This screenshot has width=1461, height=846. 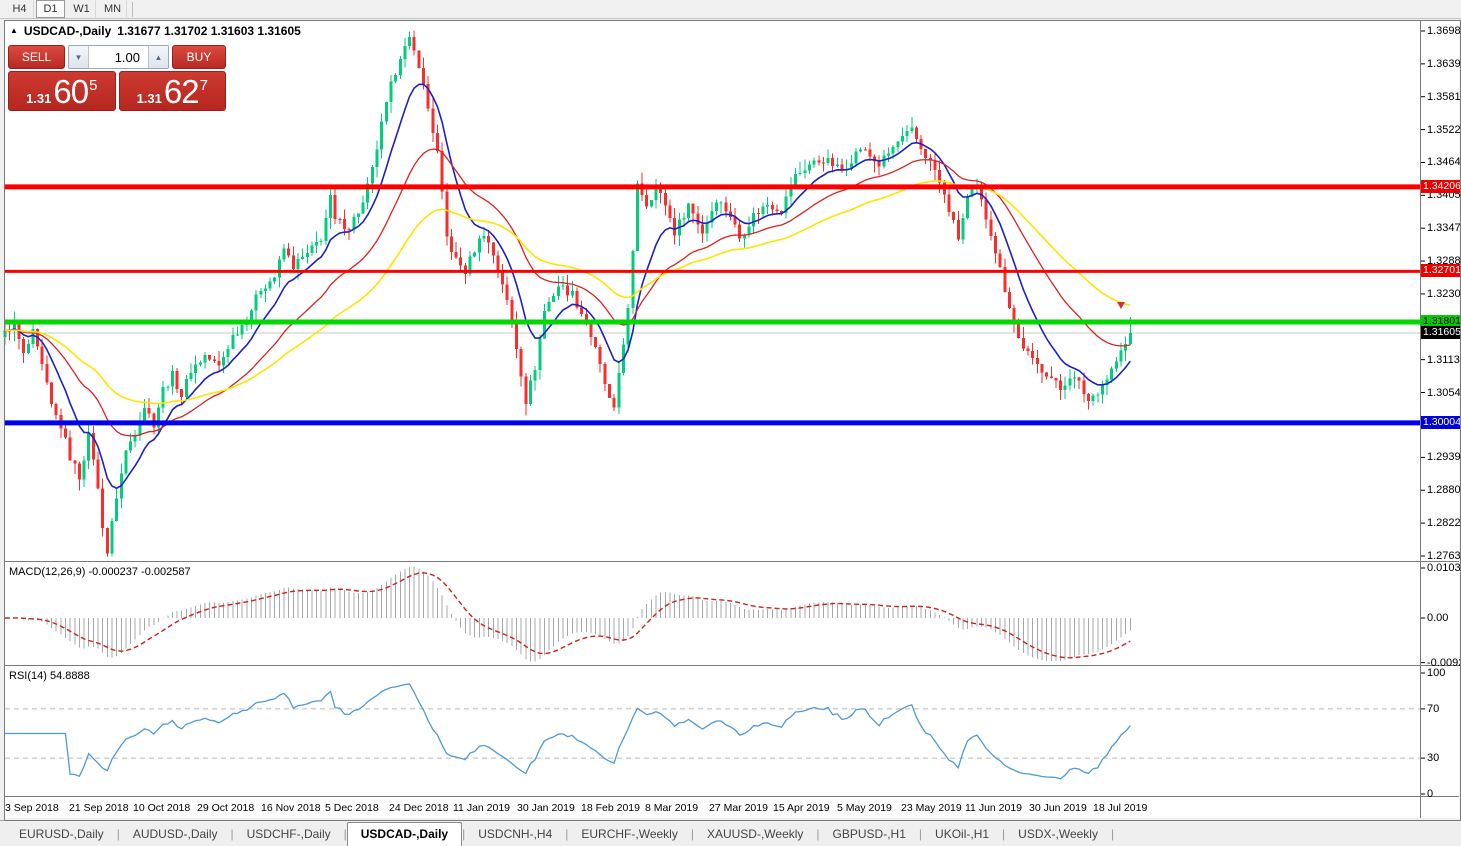 I want to click on tab-audusd-daily: AUDUSD-,Daily, so click(x=175, y=834).